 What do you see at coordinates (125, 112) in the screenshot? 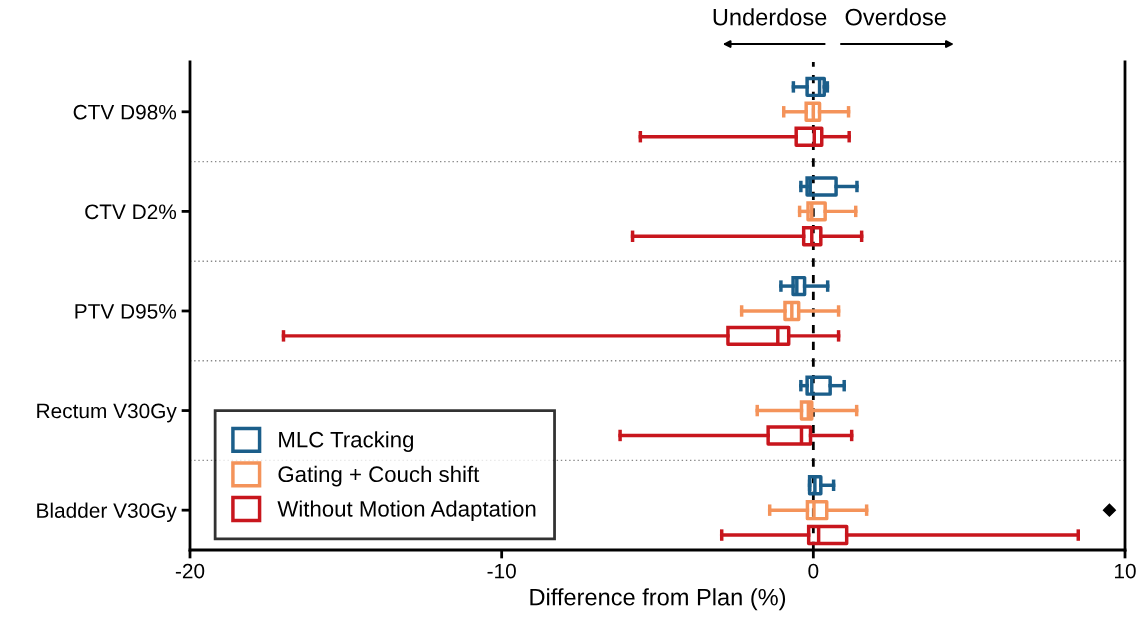
I see `y-tick-label: CTV D98%` at bounding box center [125, 112].